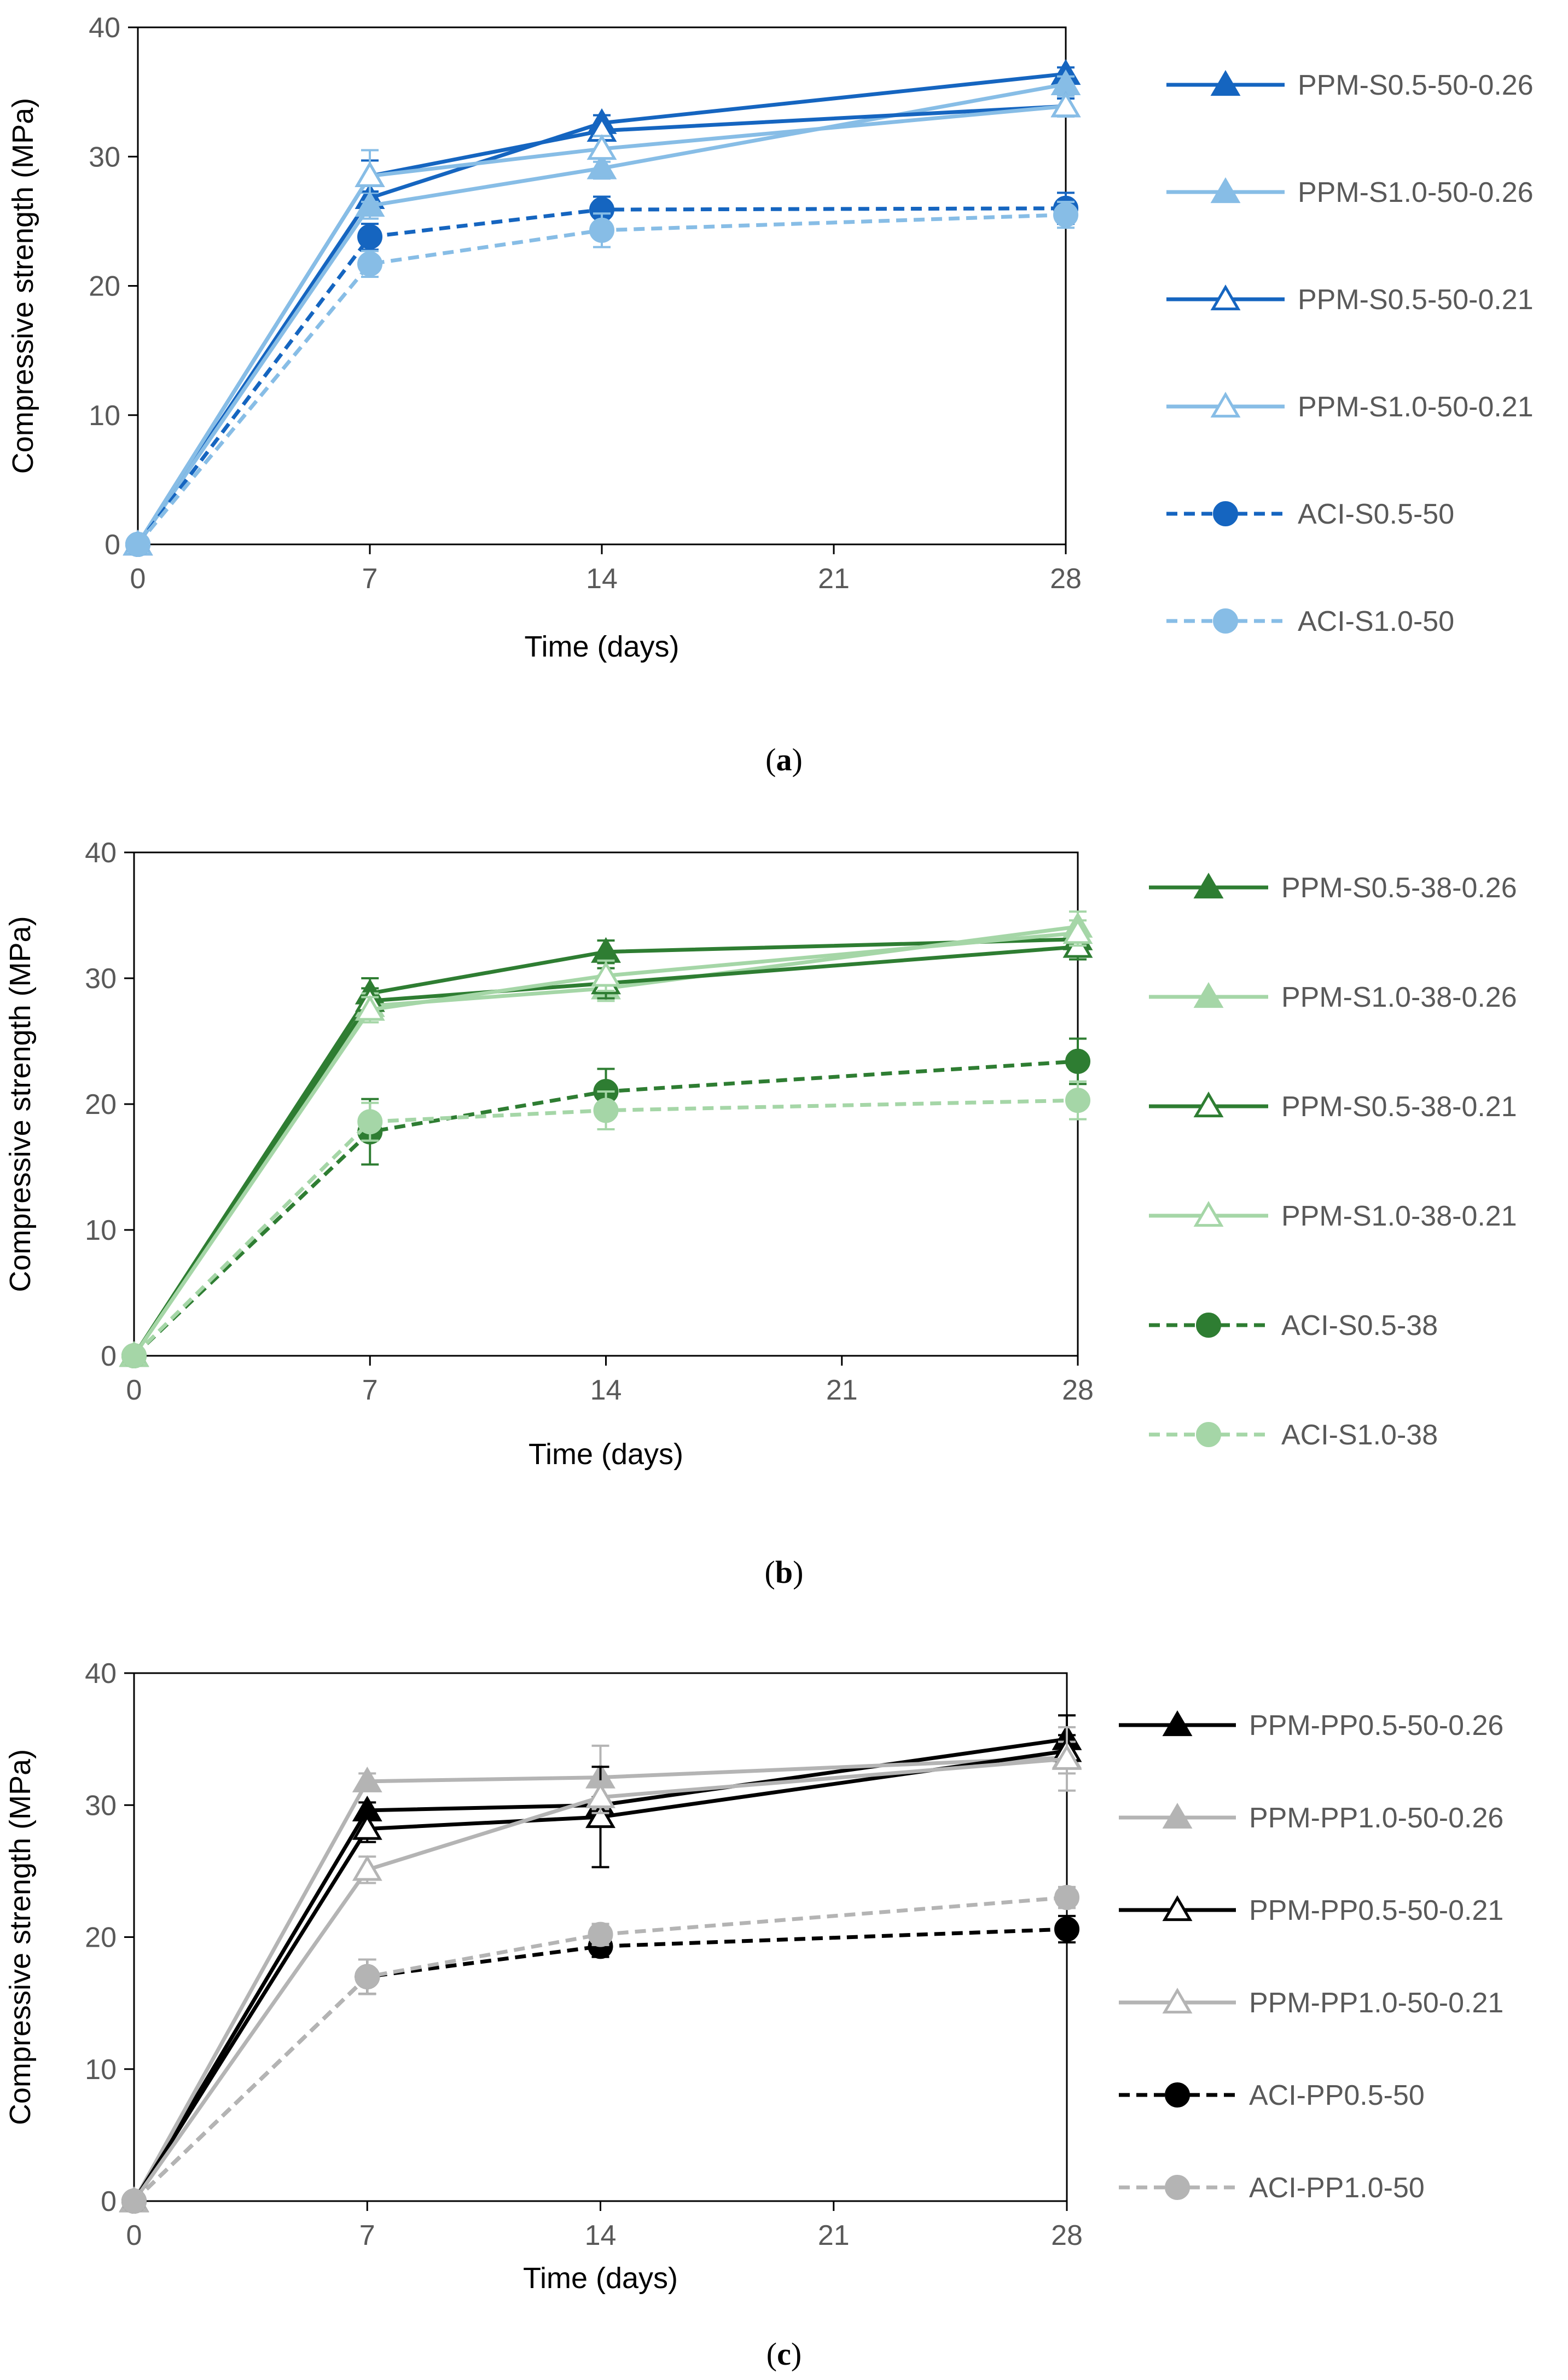  I want to click on legend-entry: PPM-S1.0-38-0.26, so click(1333, 997).